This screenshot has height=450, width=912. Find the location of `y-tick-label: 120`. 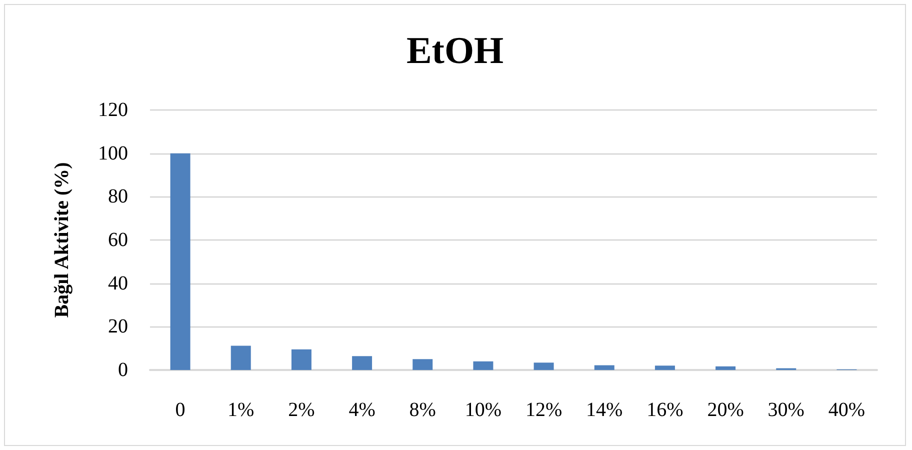

y-tick-label: 120 is located at coordinates (113, 110).